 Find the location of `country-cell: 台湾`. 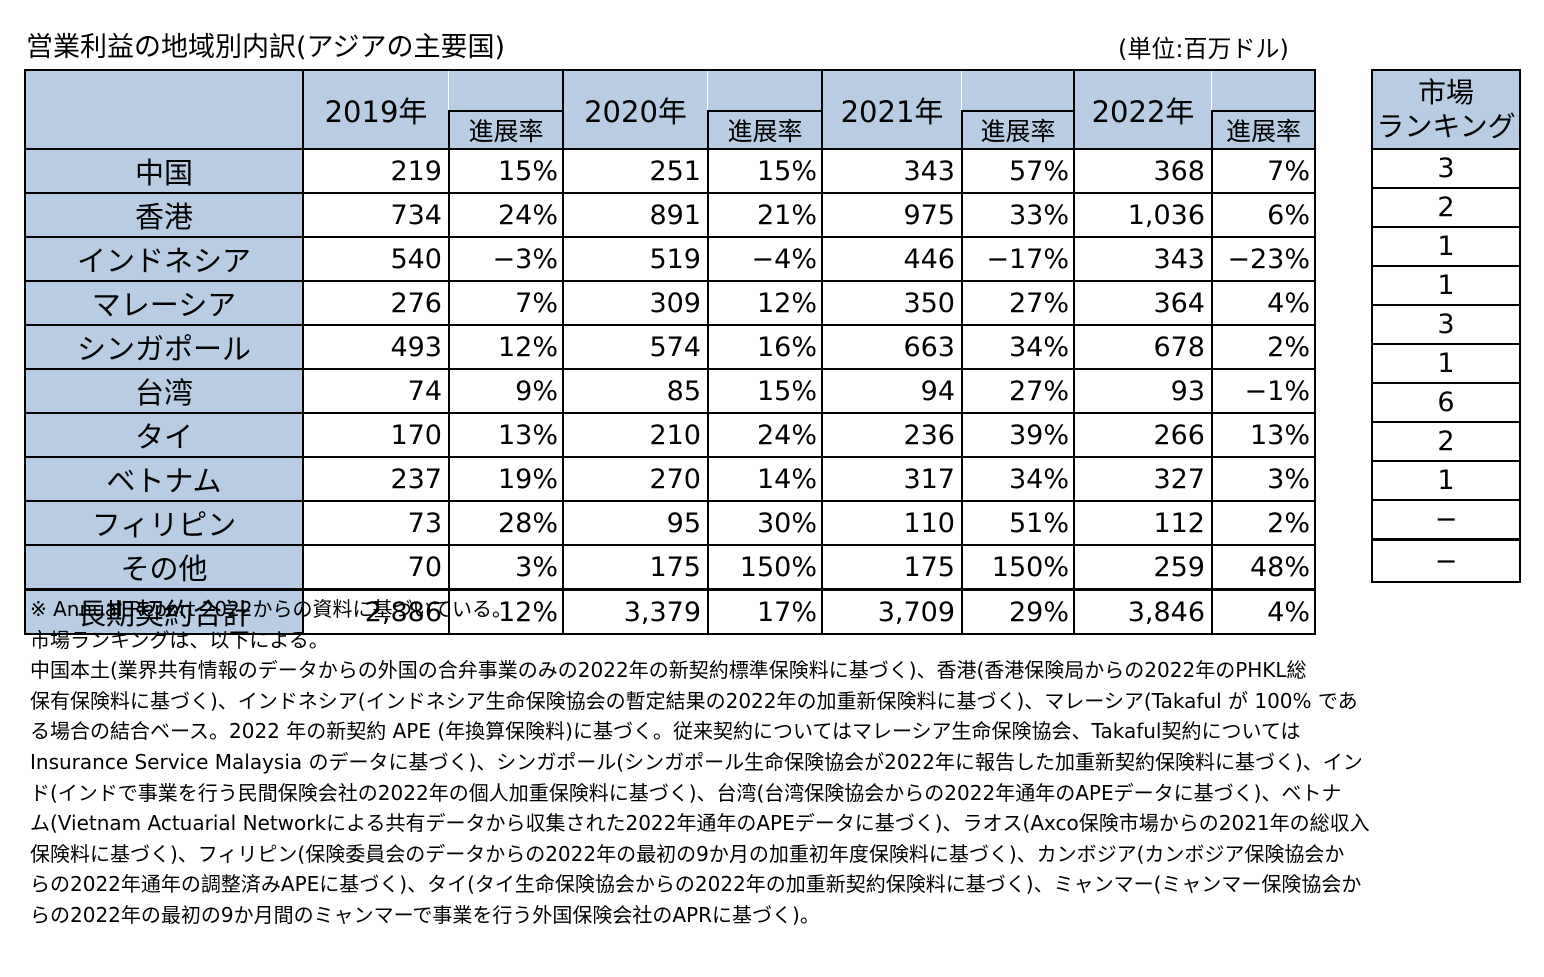

country-cell: 台湾 is located at coordinates (164, 391).